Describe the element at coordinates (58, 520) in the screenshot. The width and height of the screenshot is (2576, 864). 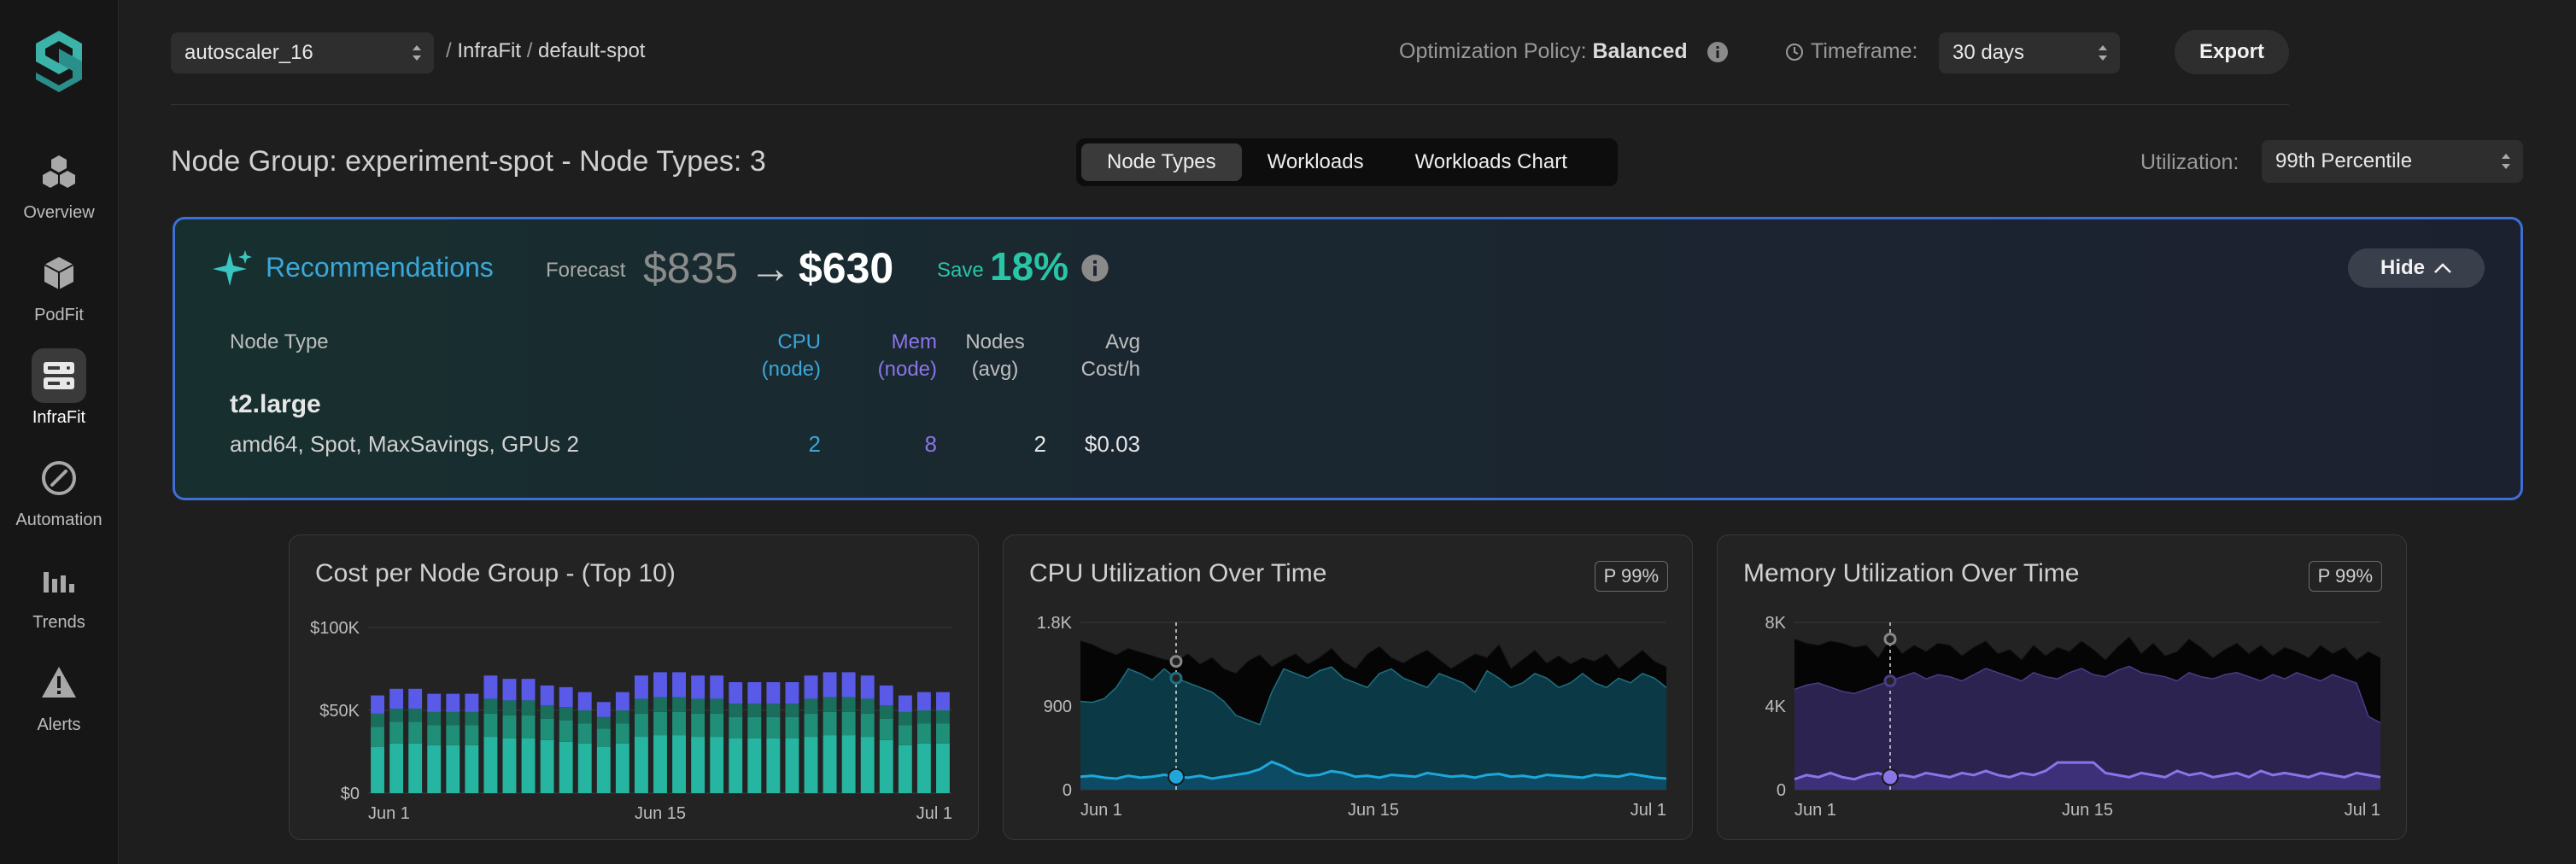
I see `sidebar-item-label: Automation` at that location.